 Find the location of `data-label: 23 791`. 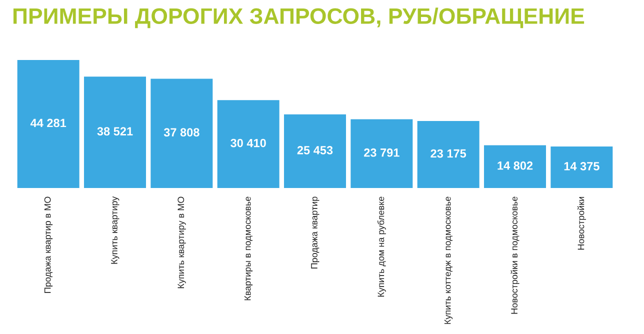

data-label: 23 791 is located at coordinates (382, 152).